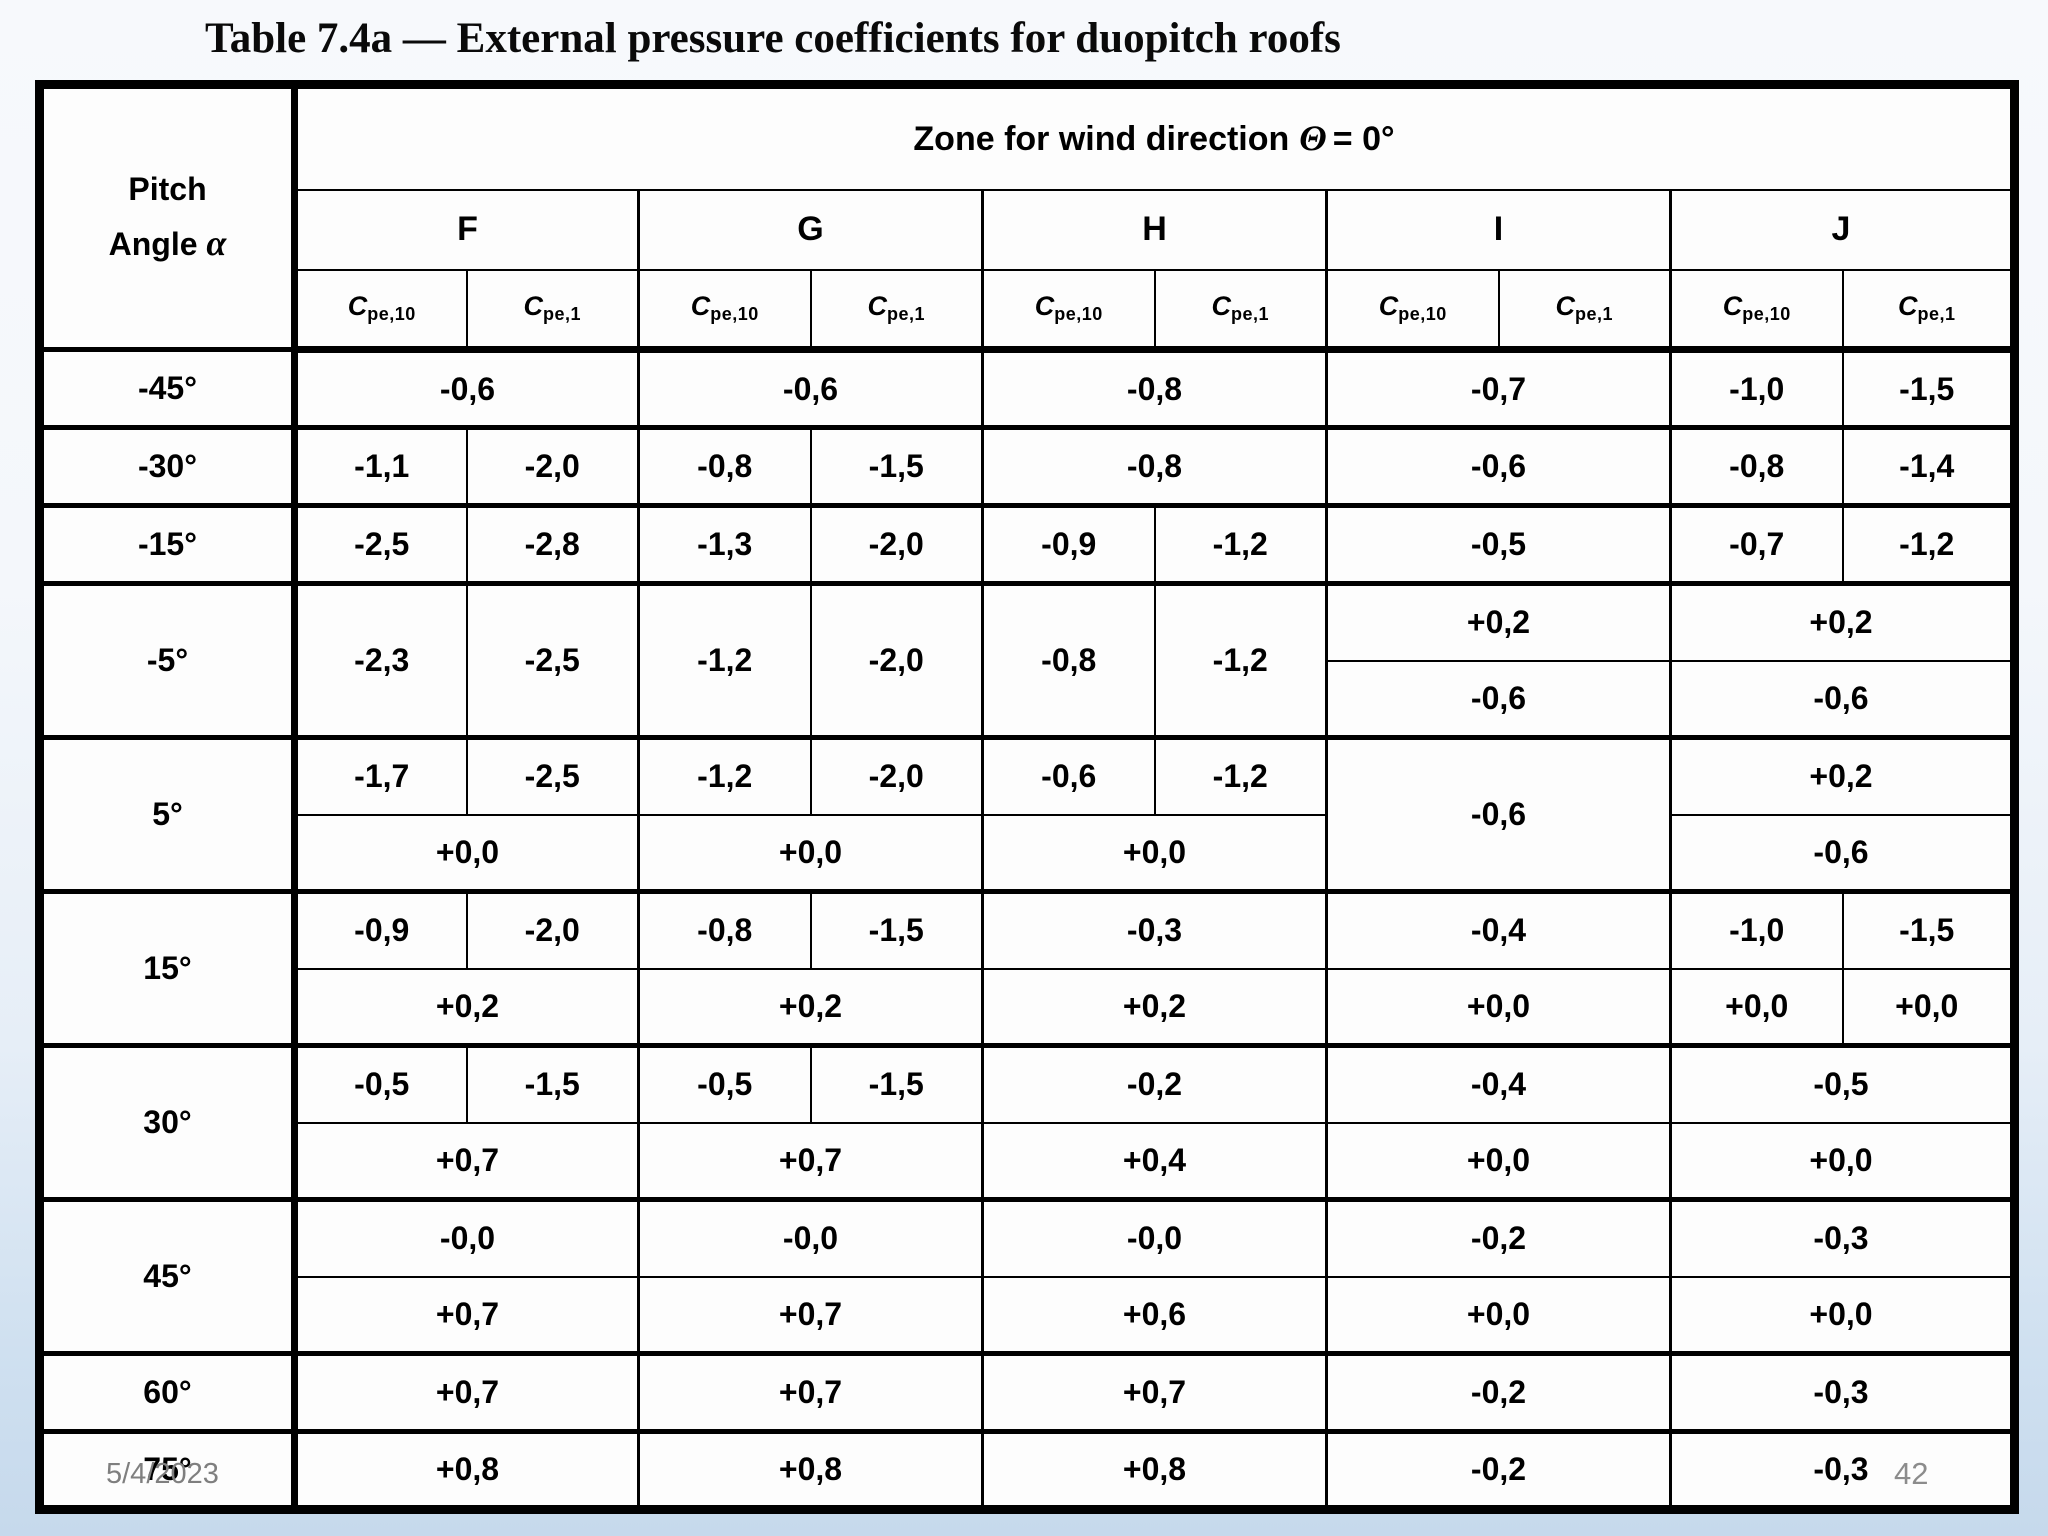 The height and width of the screenshot is (1536, 2048). Describe the element at coordinates (810, 1237) in the screenshot. I see `cell-G: -0,0` at that location.